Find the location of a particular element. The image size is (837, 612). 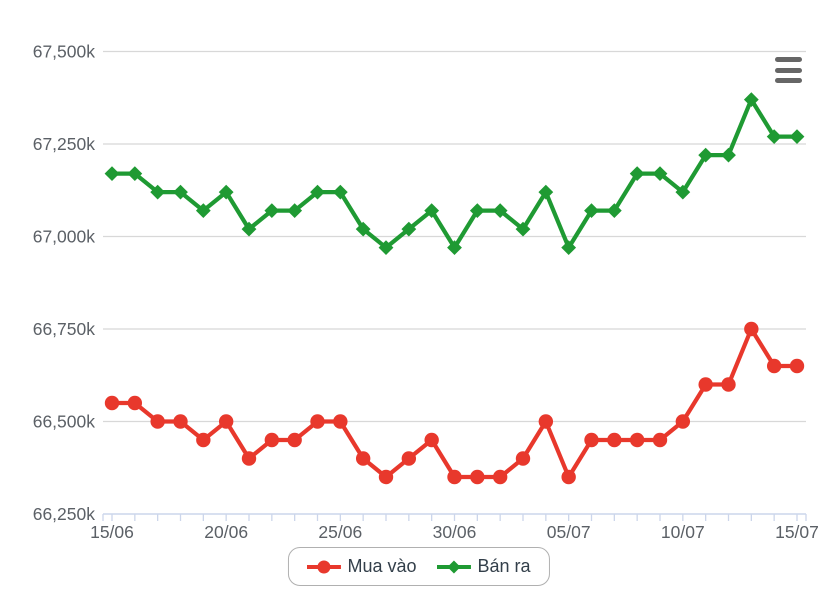

legend-item-mua-vao: Mua vào is located at coordinates (361, 566).